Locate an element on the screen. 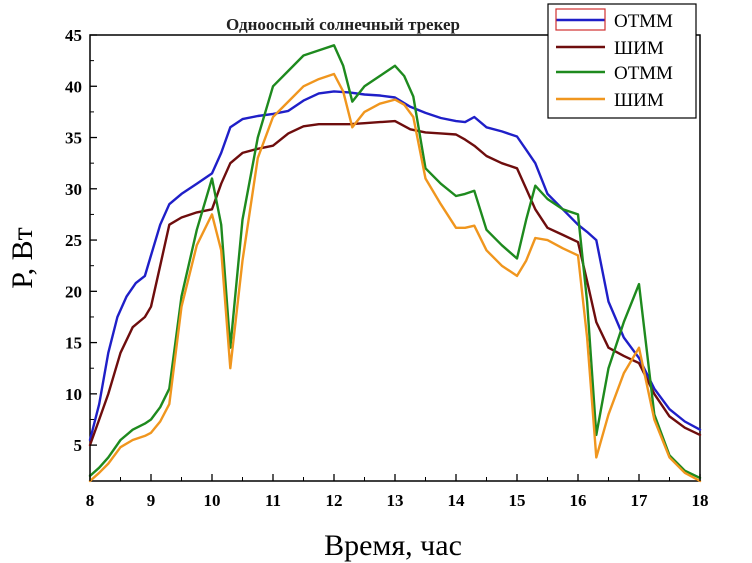 This screenshot has height=563, width=752. x-tick-label: 10 is located at coordinates (212, 500).